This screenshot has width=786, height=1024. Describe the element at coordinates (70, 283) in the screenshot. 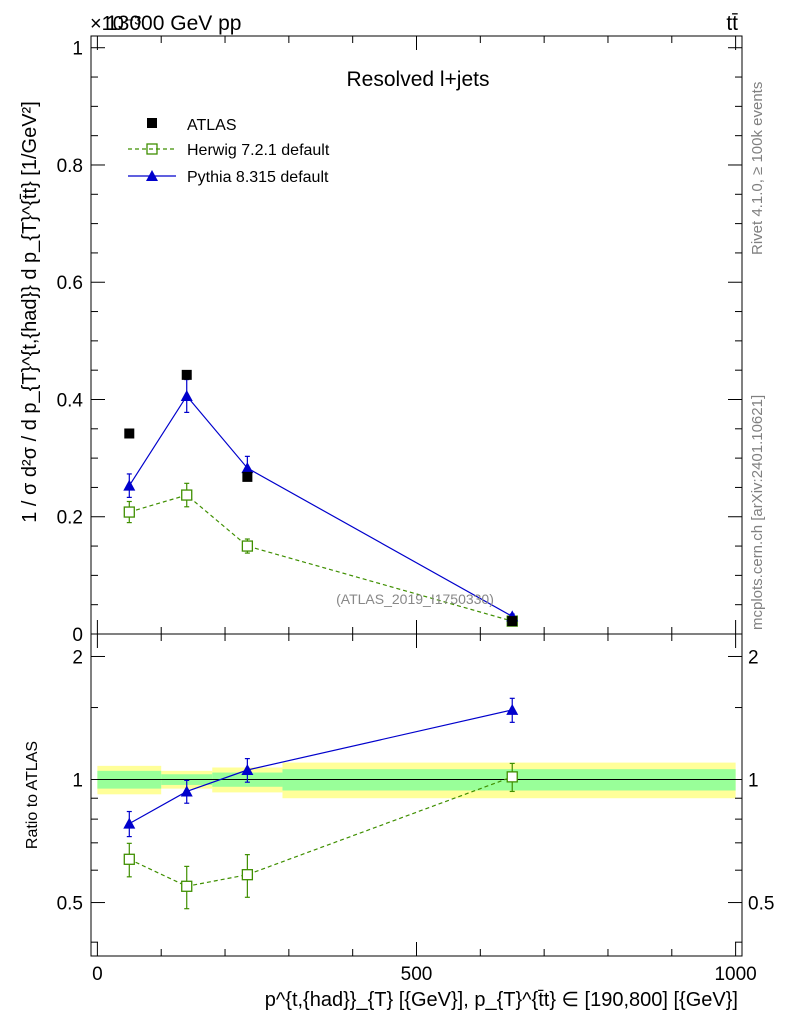

I see `main-ytick-label: 0.6` at that location.